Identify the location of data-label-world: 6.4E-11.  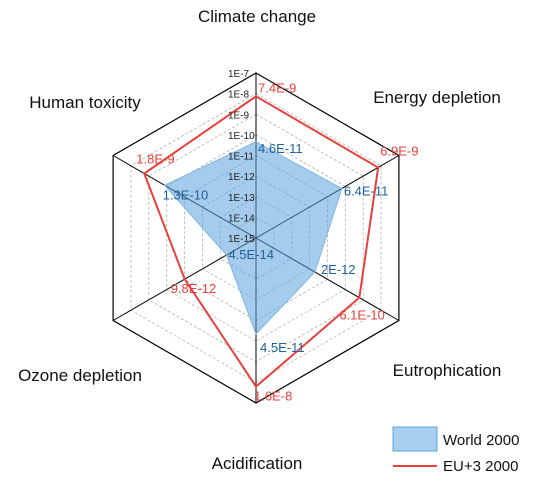
(366, 190).